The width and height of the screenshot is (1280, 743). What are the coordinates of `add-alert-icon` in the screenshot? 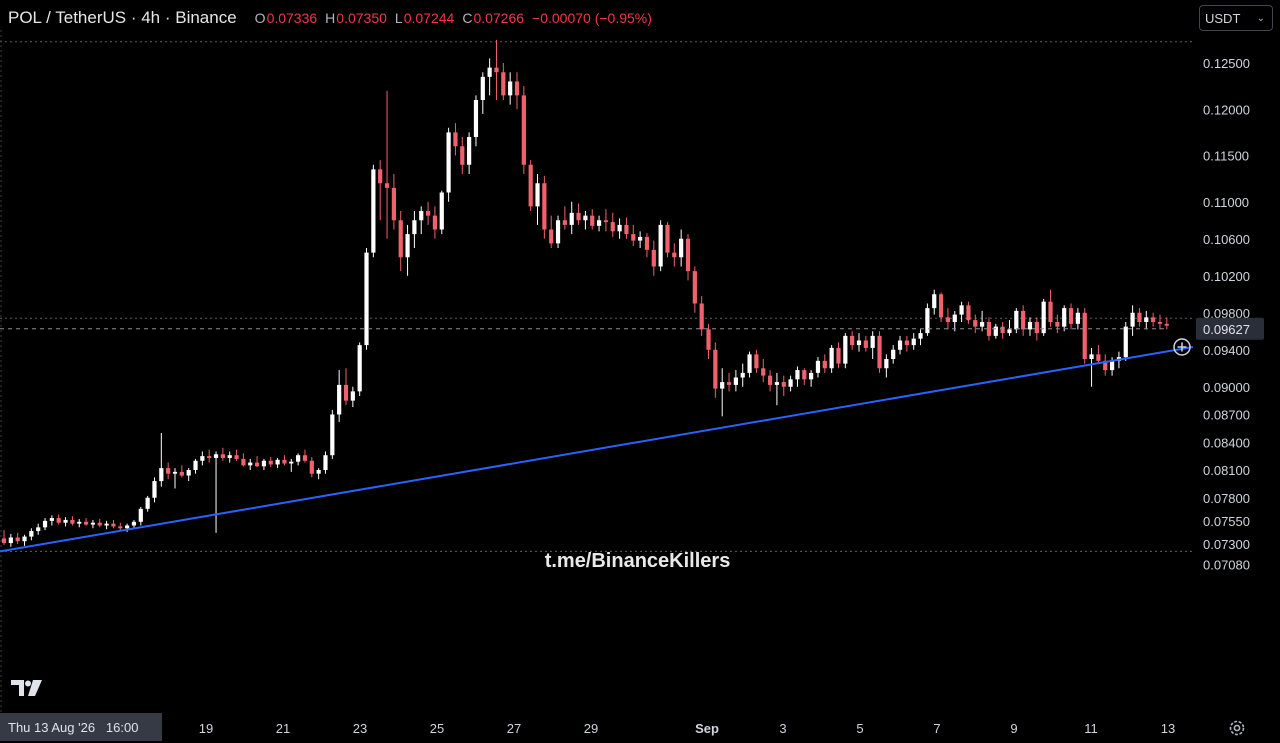 It's located at (1182, 347).